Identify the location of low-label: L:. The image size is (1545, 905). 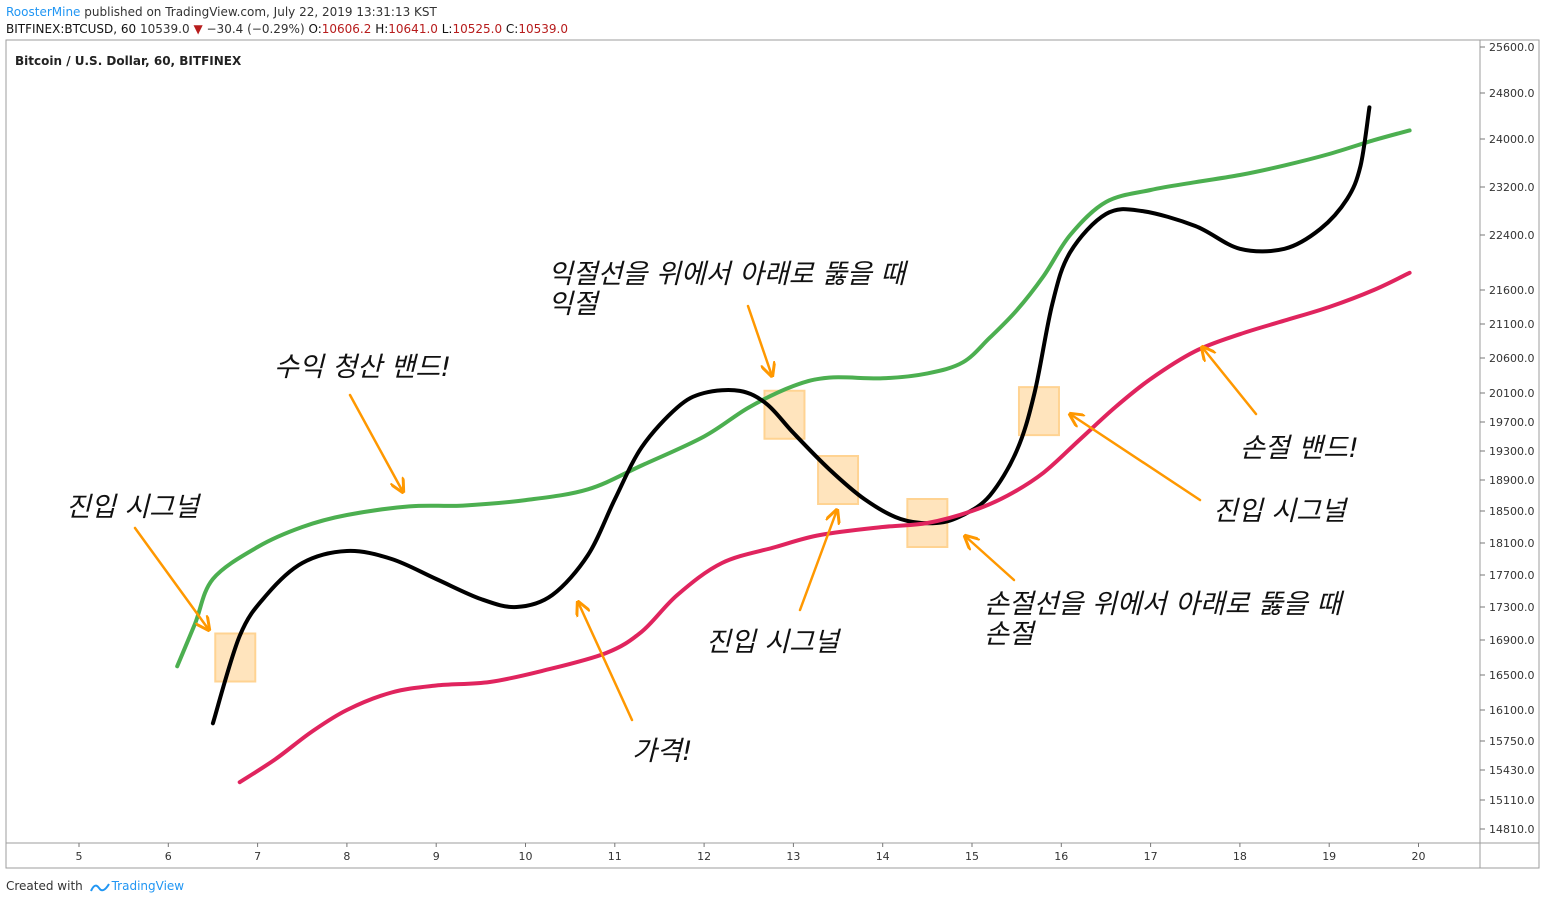
(447, 29).